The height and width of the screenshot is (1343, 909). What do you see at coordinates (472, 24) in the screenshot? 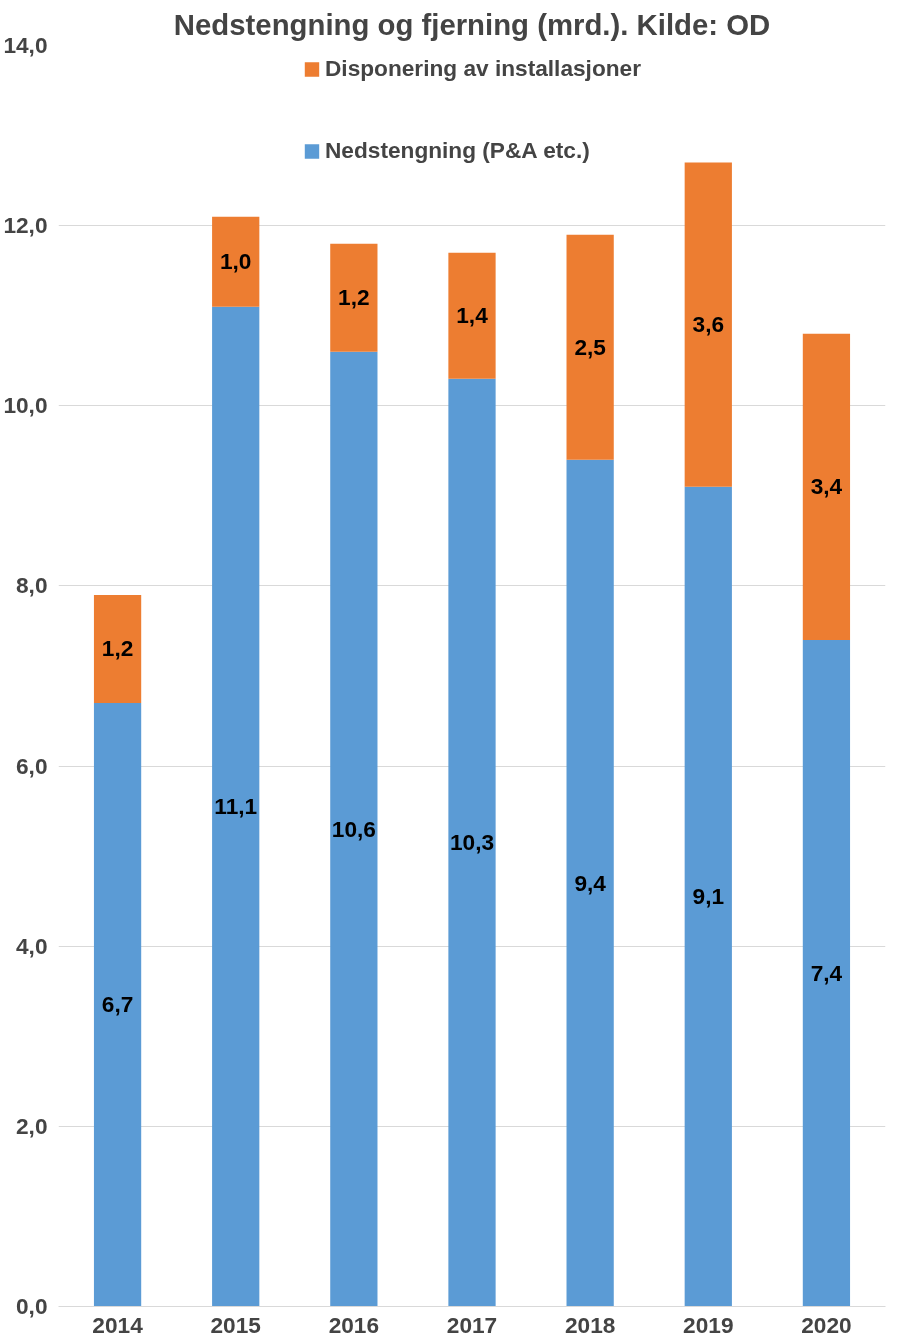
I see `chart-title: Nedstengning og fjerning (mrd.). Kilde: OD` at bounding box center [472, 24].